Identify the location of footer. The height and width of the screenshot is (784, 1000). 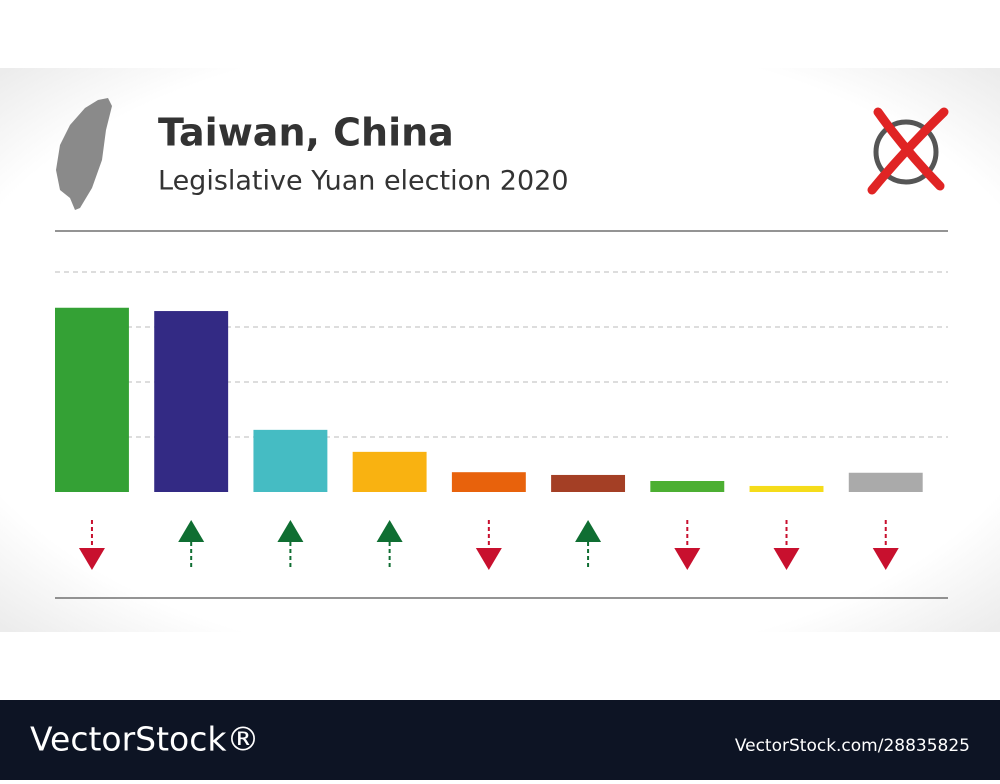
(500, 740).